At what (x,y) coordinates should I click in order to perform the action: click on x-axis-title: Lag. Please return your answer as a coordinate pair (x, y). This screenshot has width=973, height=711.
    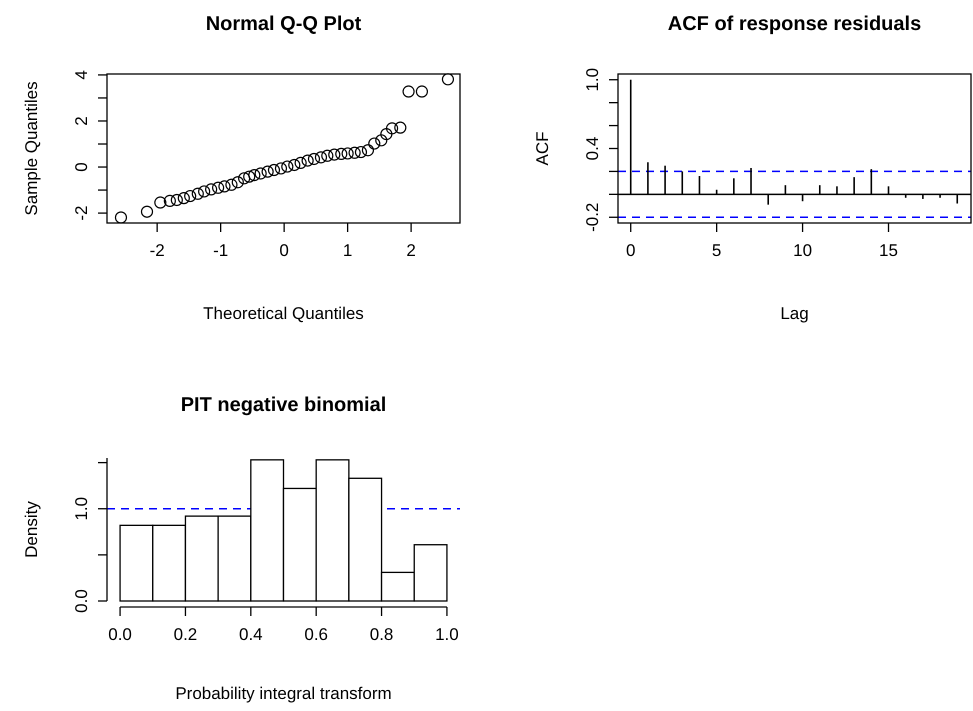
    Looking at the image, I should click on (794, 313).